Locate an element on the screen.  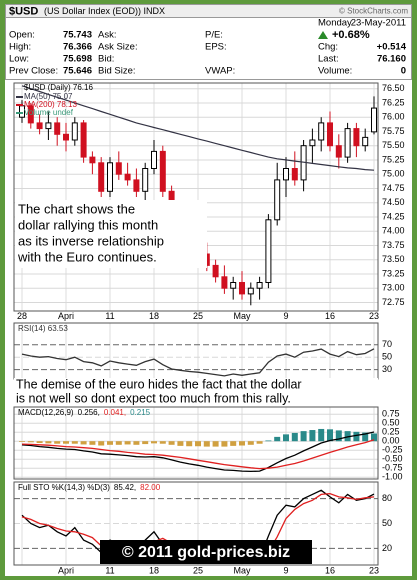
quote-label: EPS: is located at coordinates (216, 47).